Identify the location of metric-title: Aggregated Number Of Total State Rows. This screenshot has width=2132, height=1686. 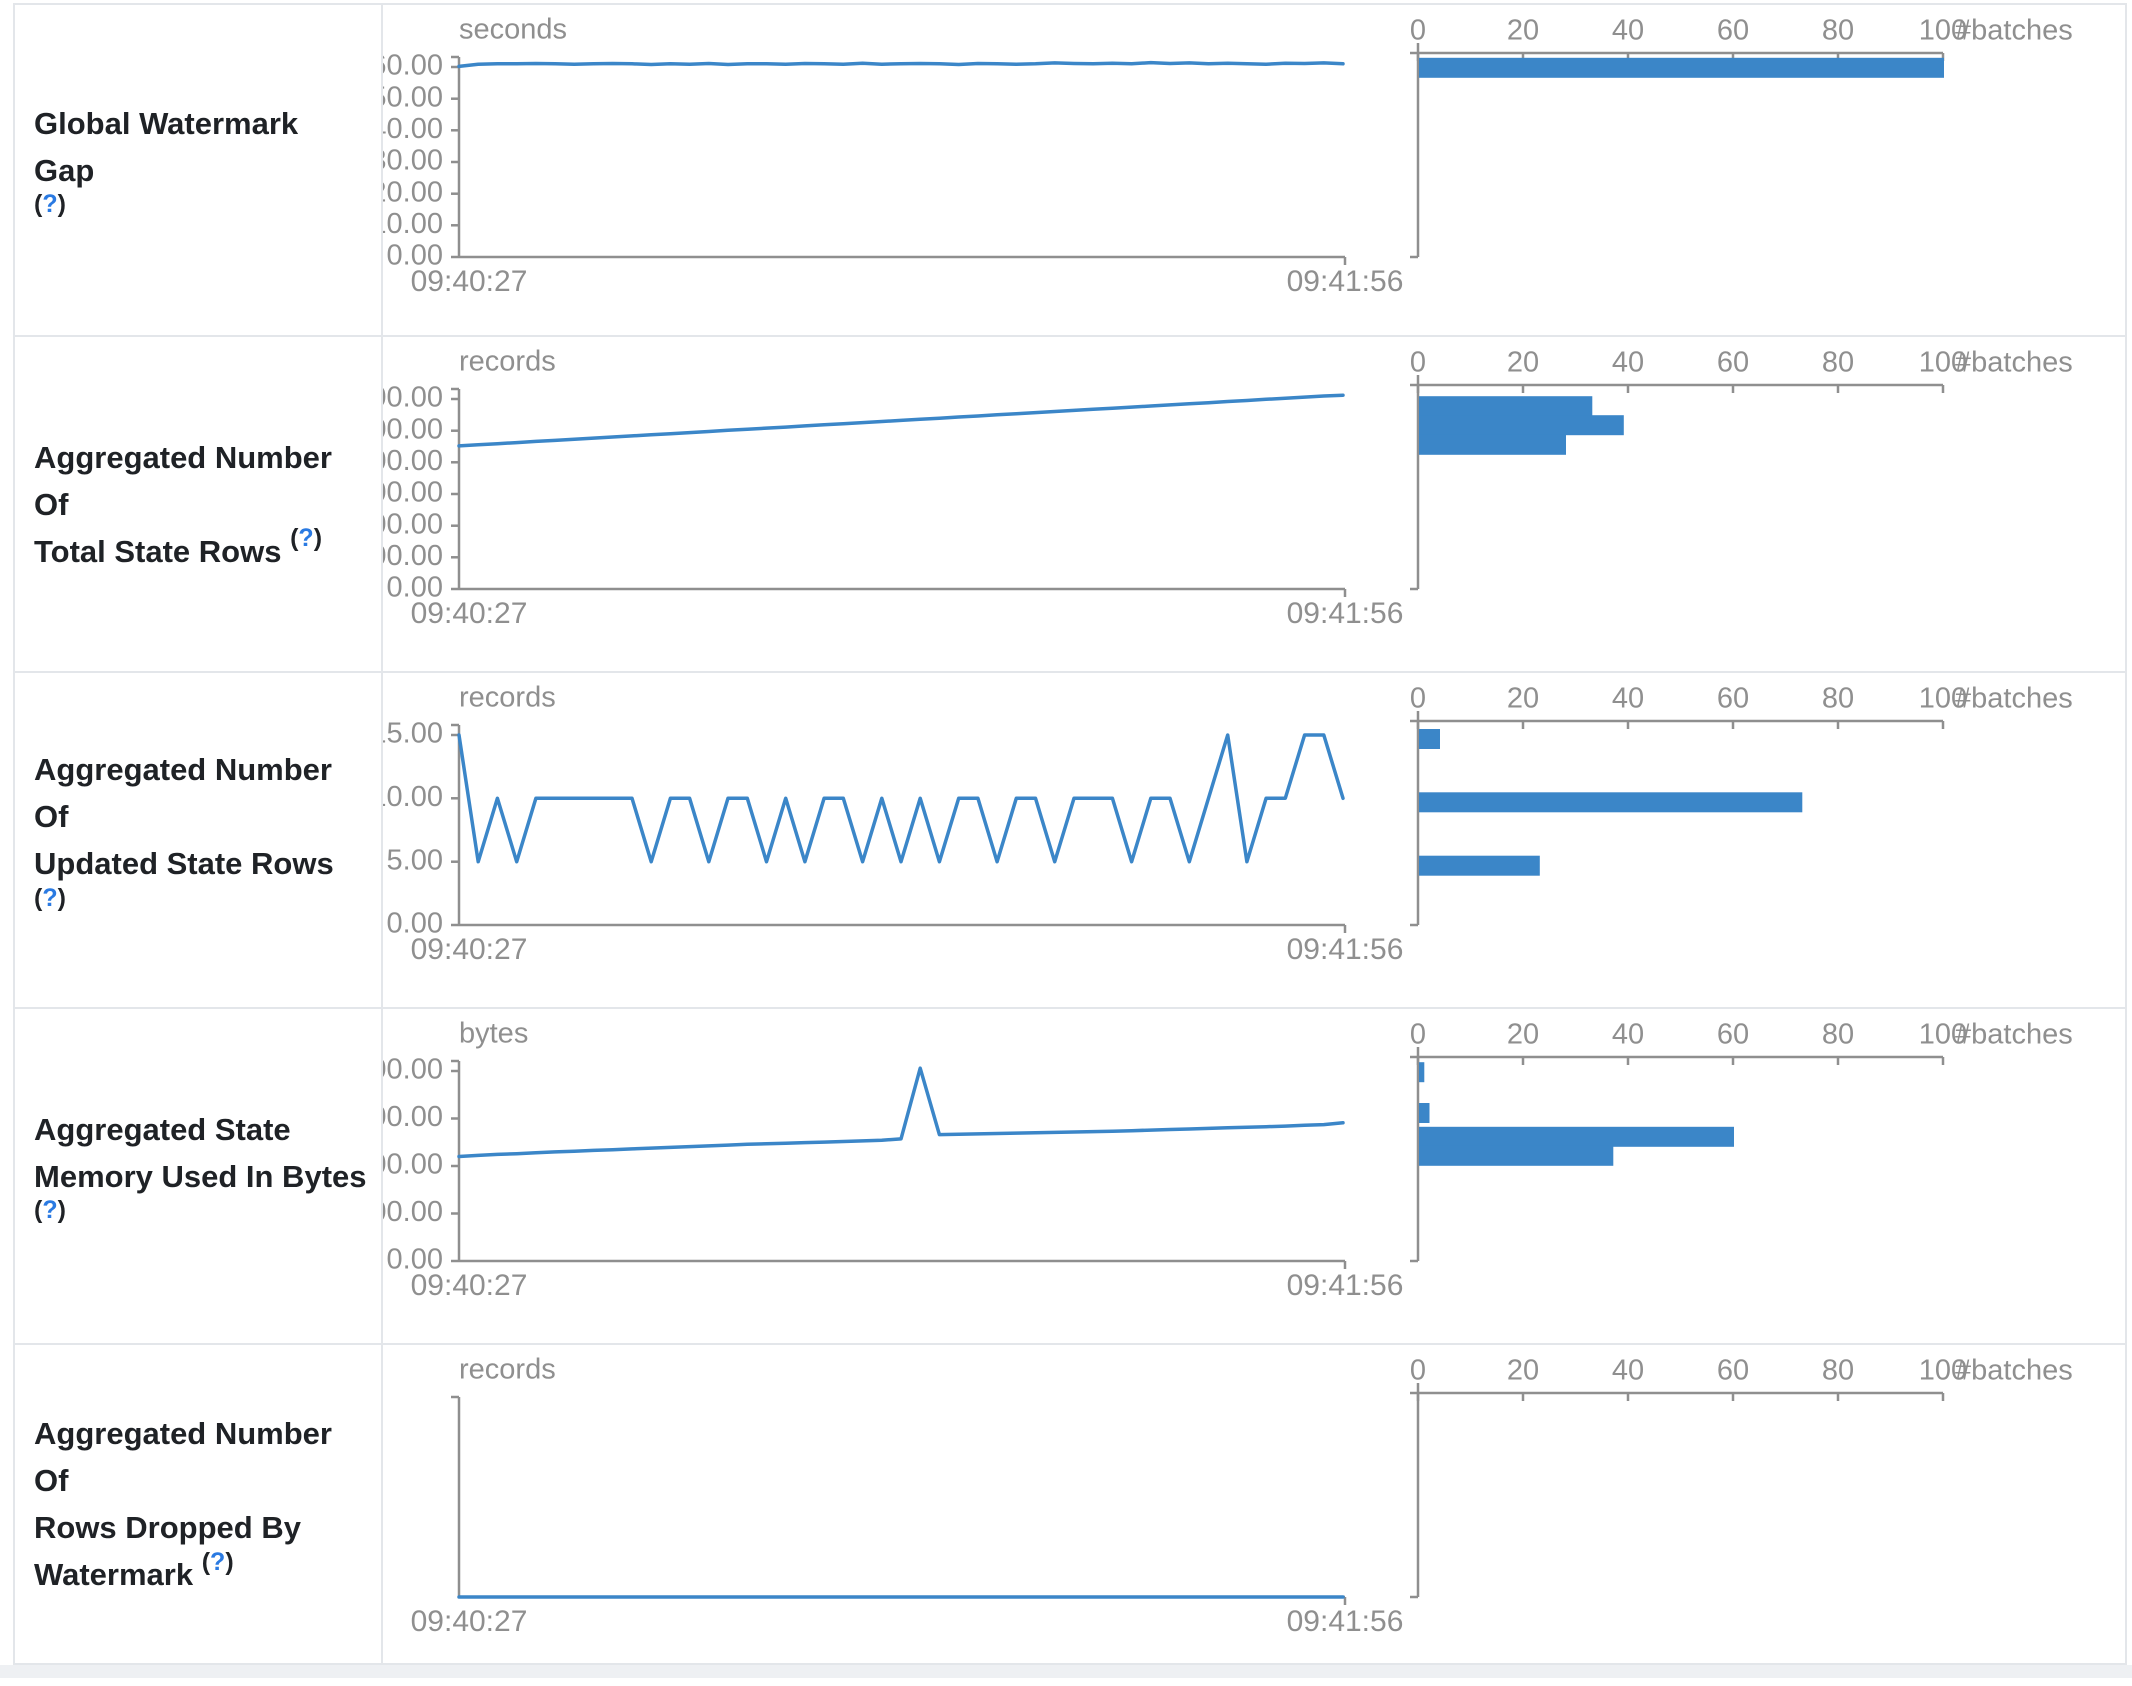
(183, 504).